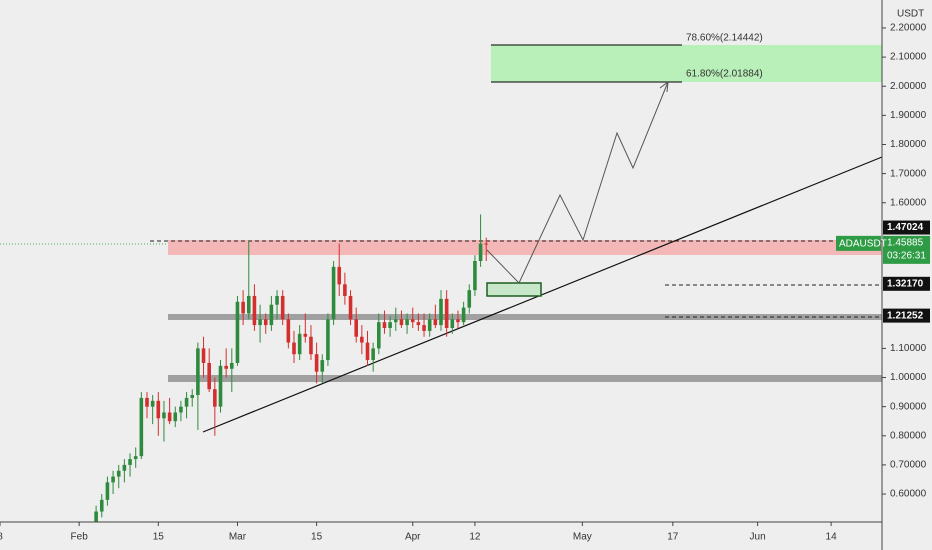  What do you see at coordinates (582, 537) in the screenshot?
I see `x-tick-label: May` at bounding box center [582, 537].